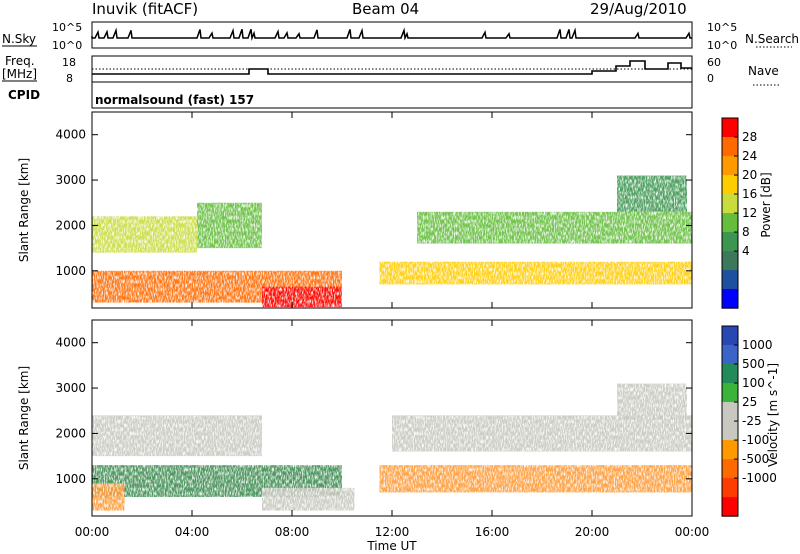 The image size is (800, 554). Describe the element at coordinates (755, 440) in the screenshot. I see `colorbar-tick-label: -100` at that location.